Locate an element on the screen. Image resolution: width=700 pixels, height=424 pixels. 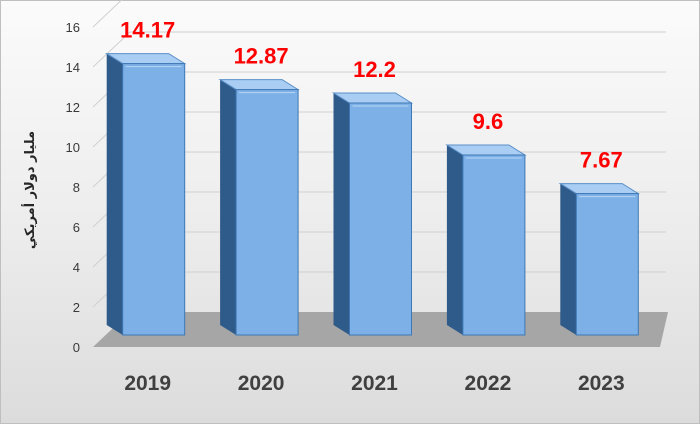
data-label: 12.2 is located at coordinates (374, 69).